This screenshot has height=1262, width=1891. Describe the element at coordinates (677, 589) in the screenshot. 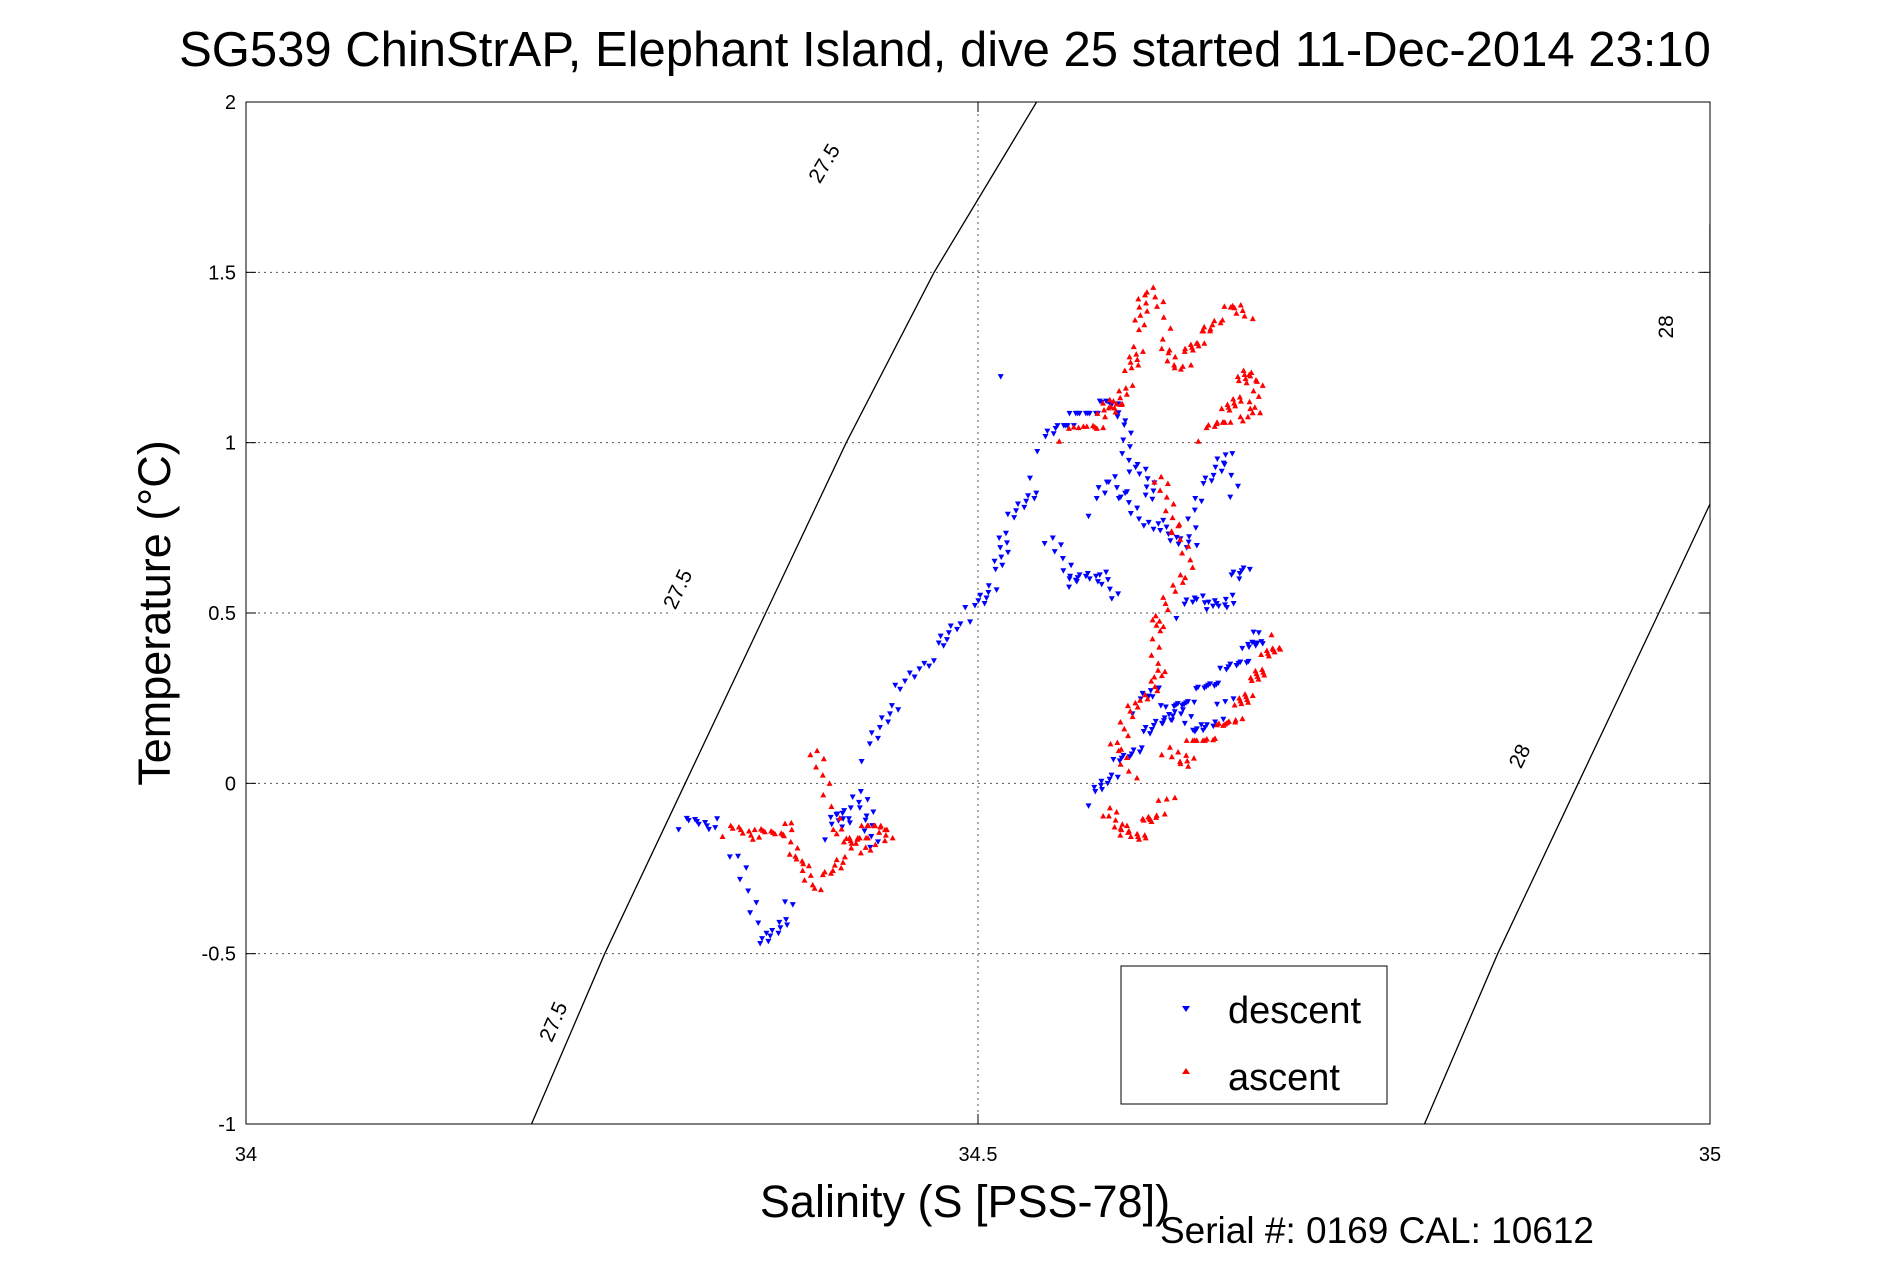

I see `isopycnal-label-bg` at that location.